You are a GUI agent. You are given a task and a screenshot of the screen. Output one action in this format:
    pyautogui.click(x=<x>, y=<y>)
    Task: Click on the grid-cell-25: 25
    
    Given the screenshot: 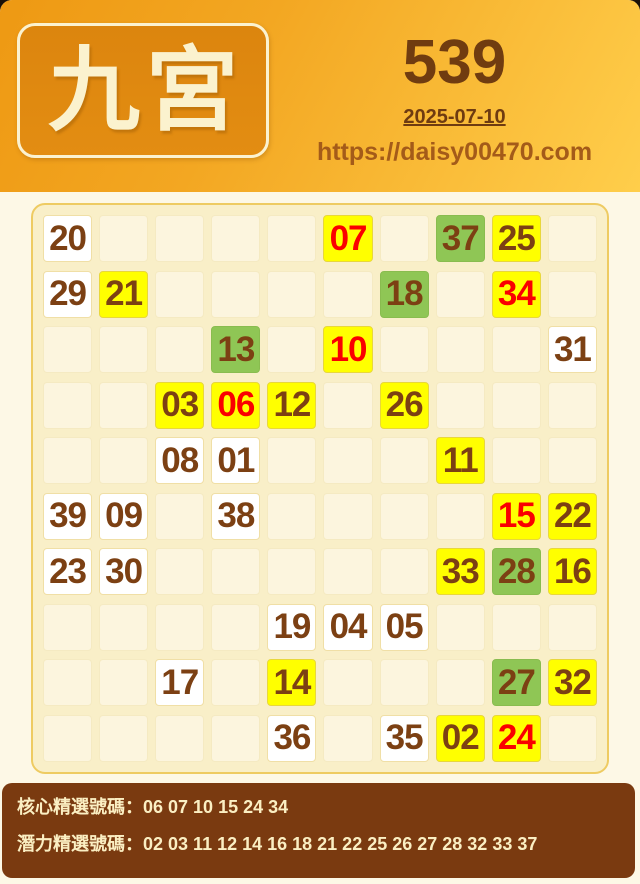 What is the action you would take?
    pyautogui.click(x=516, y=238)
    